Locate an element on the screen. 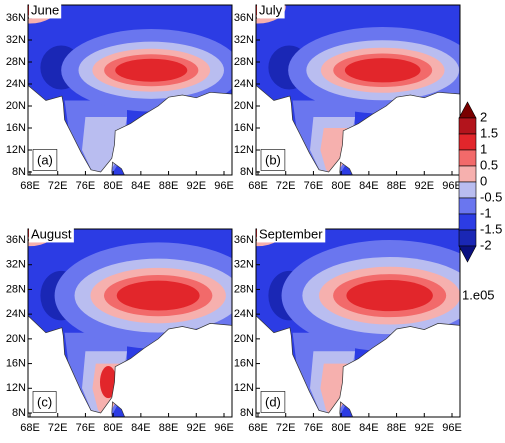 The width and height of the screenshot is (505, 443). panel-label: (d) is located at coordinates (273, 401).